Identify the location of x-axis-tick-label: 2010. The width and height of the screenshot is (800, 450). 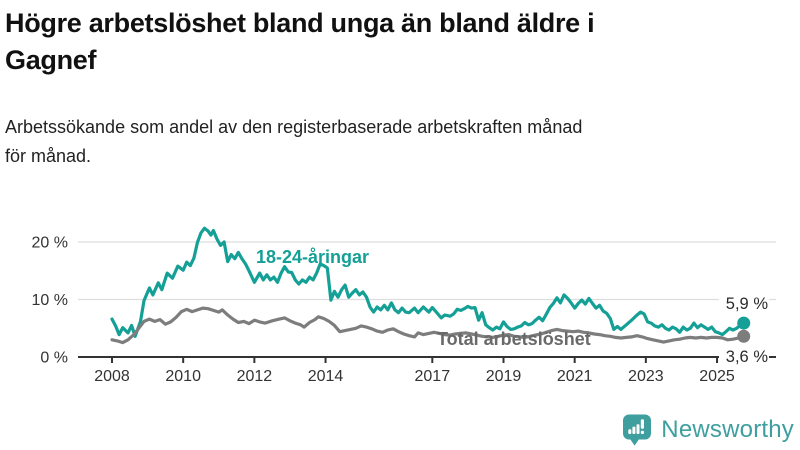
(183, 376).